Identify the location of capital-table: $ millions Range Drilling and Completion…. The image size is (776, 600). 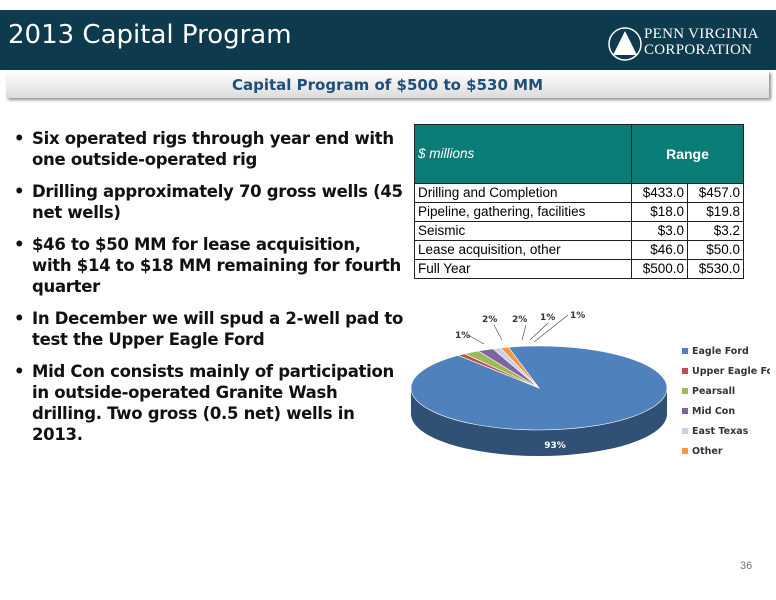
(579, 201).